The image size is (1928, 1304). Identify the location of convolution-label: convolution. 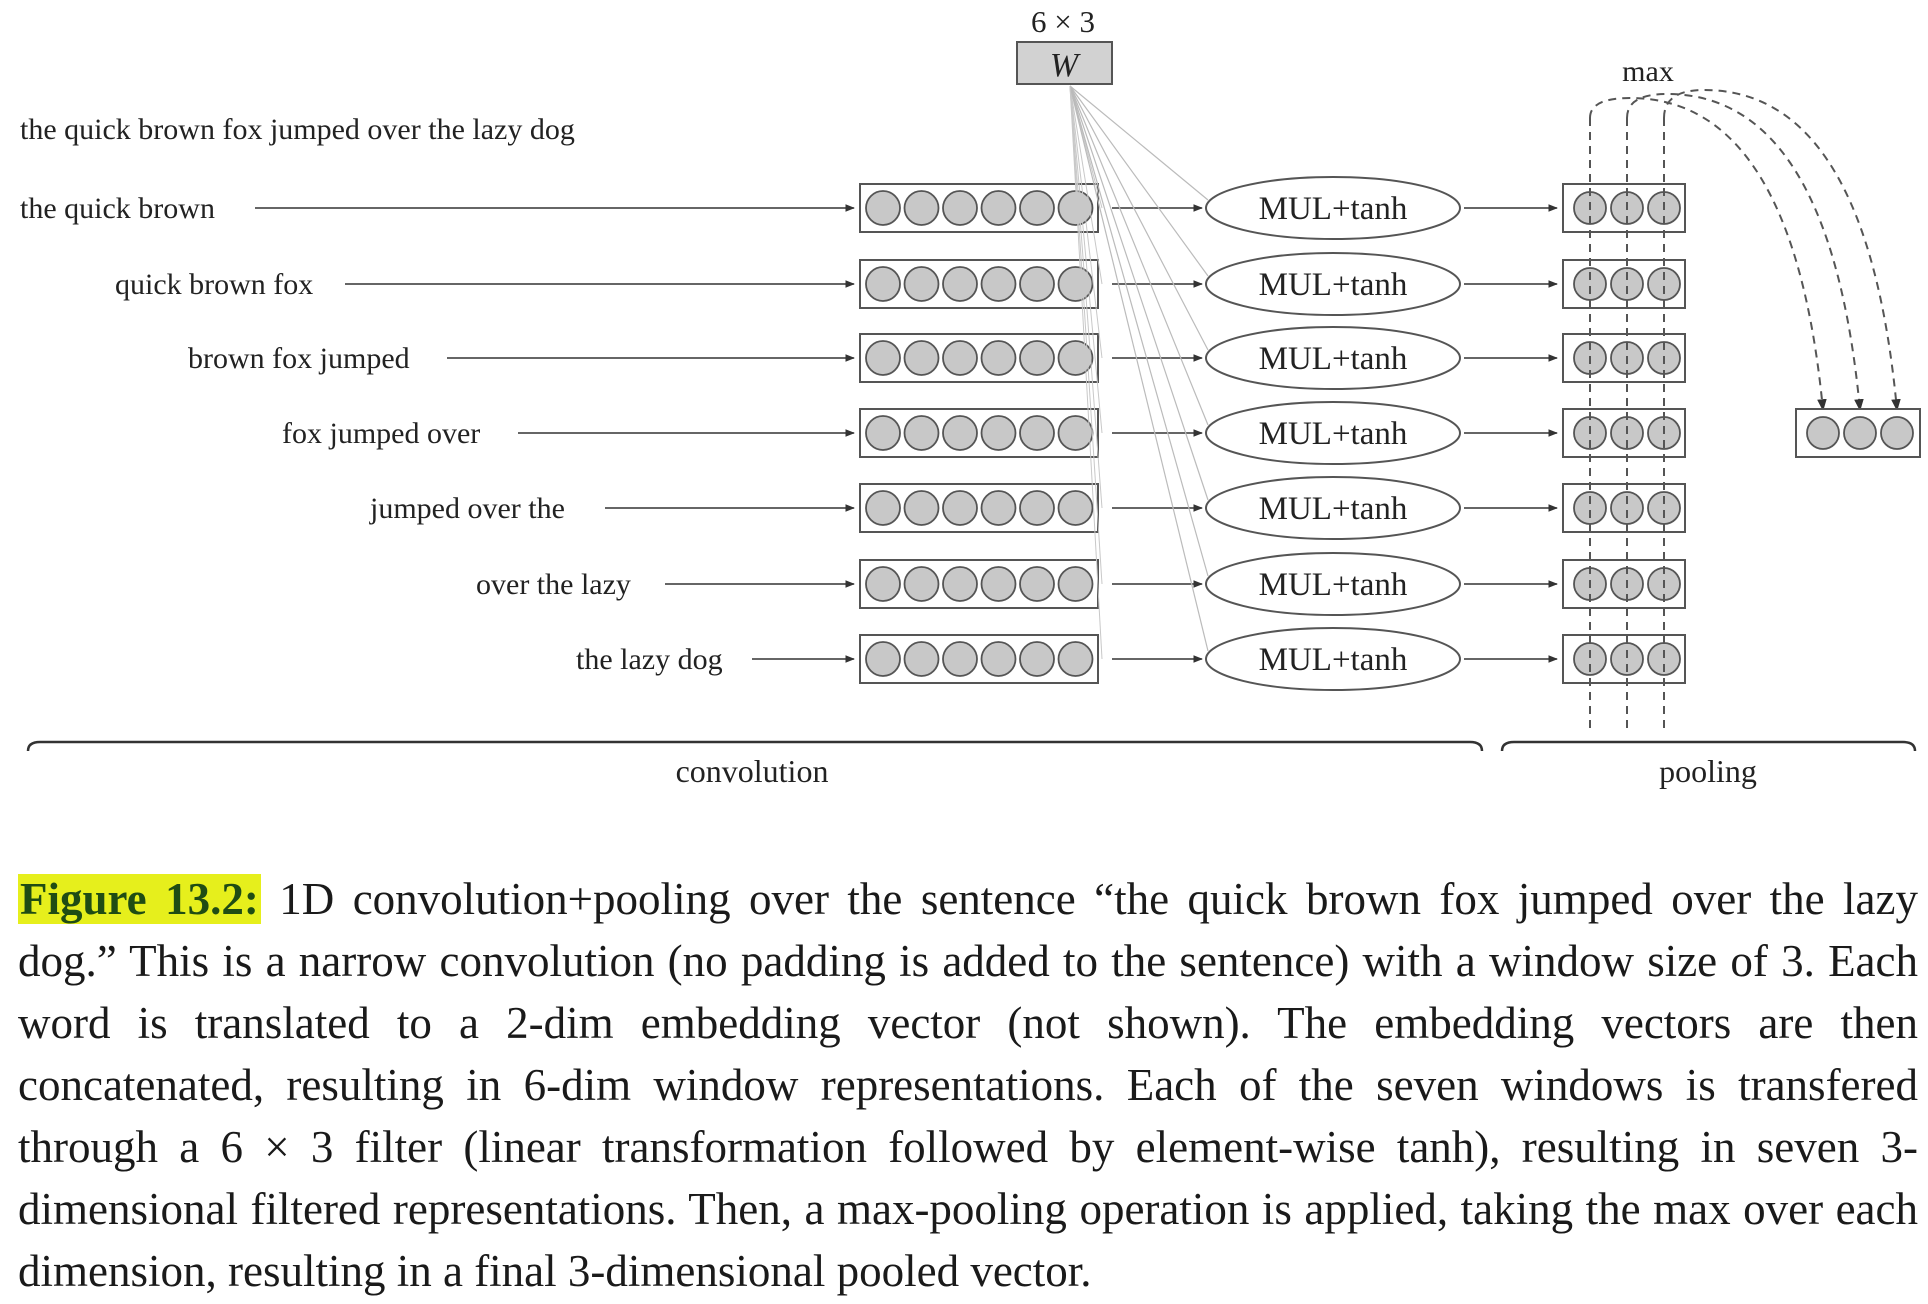
(752, 771).